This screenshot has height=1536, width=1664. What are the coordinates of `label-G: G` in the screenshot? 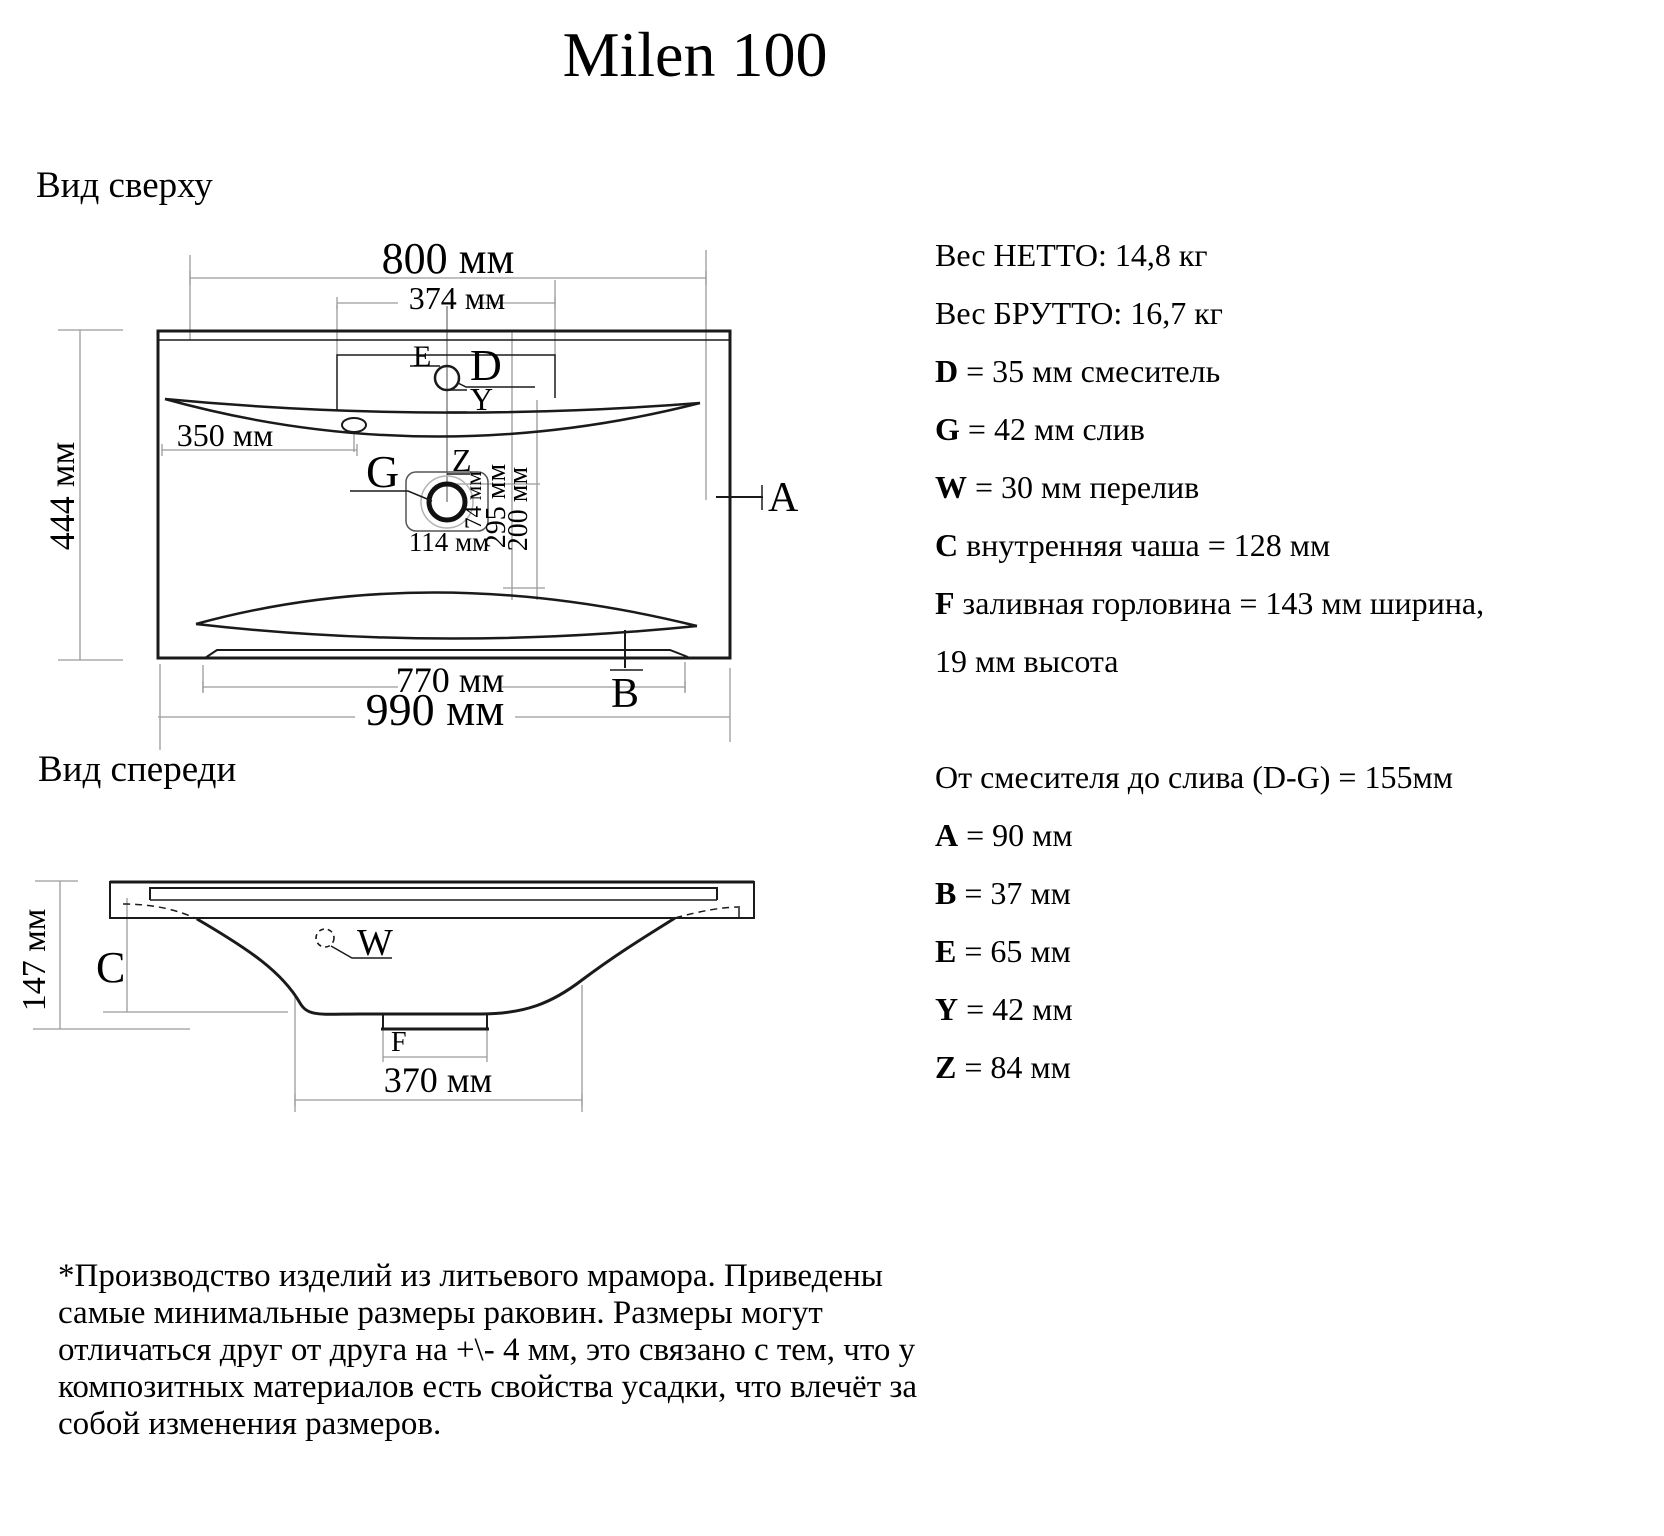 It's located at (382, 471).